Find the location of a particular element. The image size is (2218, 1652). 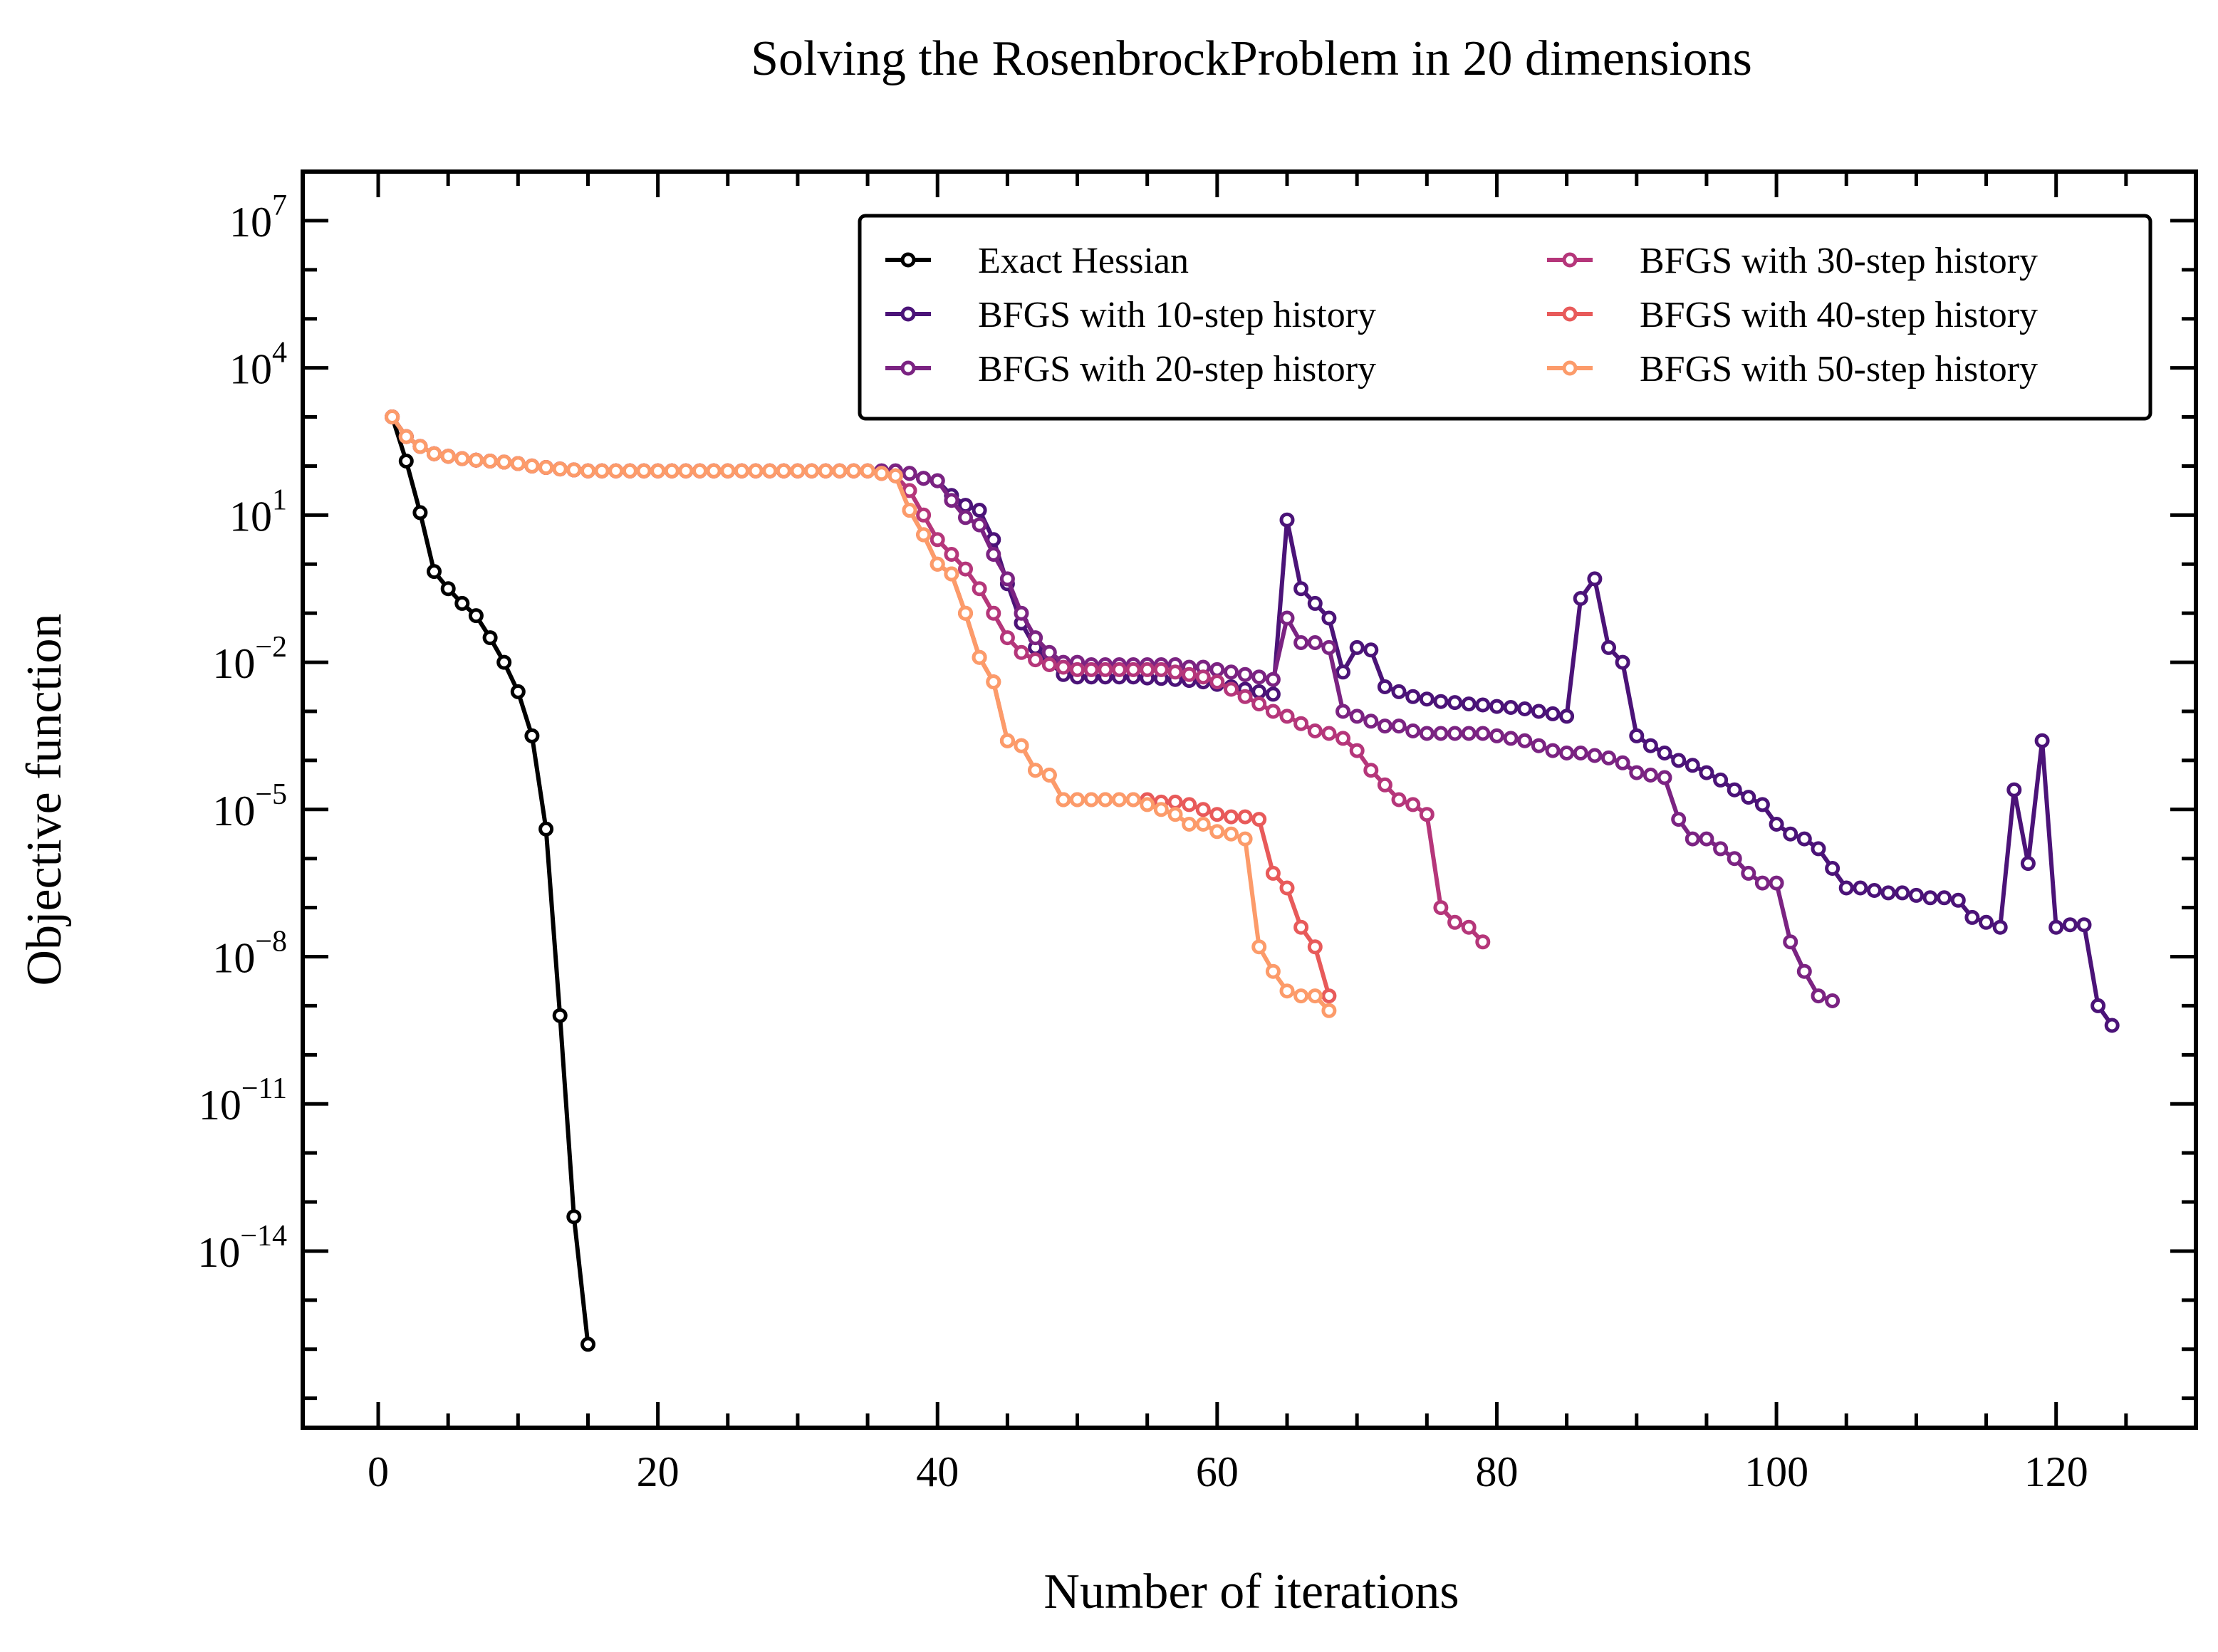

x-tick-label: 0 is located at coordinates (378, 1472).